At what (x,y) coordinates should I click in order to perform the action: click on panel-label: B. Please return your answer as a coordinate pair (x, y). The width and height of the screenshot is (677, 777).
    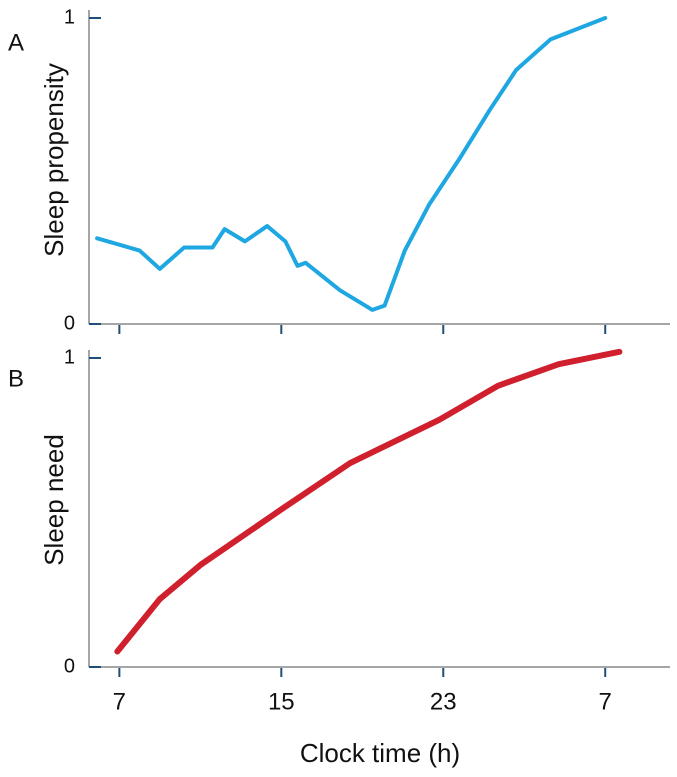
    Looking at the image, I should click on (16, 378).